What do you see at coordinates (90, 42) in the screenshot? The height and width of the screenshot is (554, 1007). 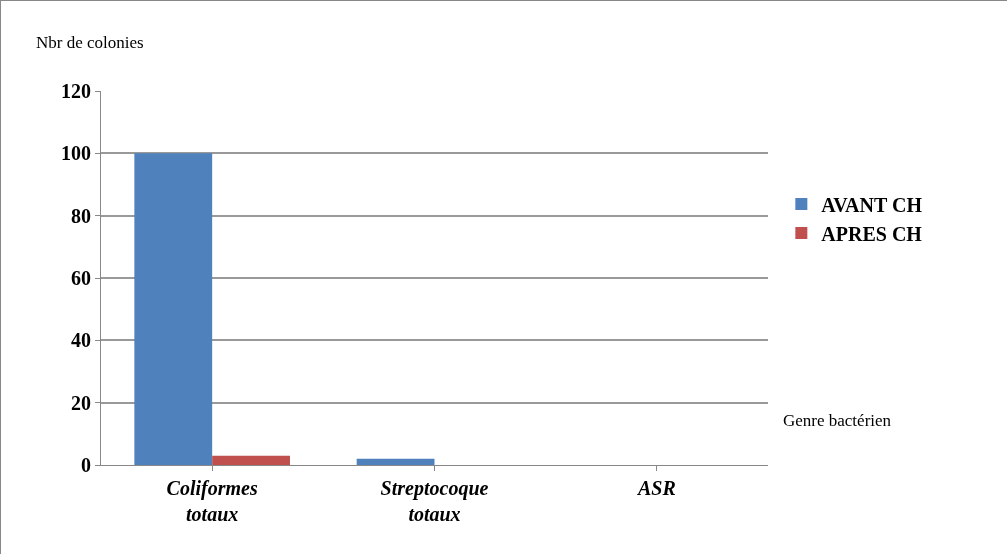 I see `y-axis-title: Nbr de colonies` at bounding box center [90, 42].